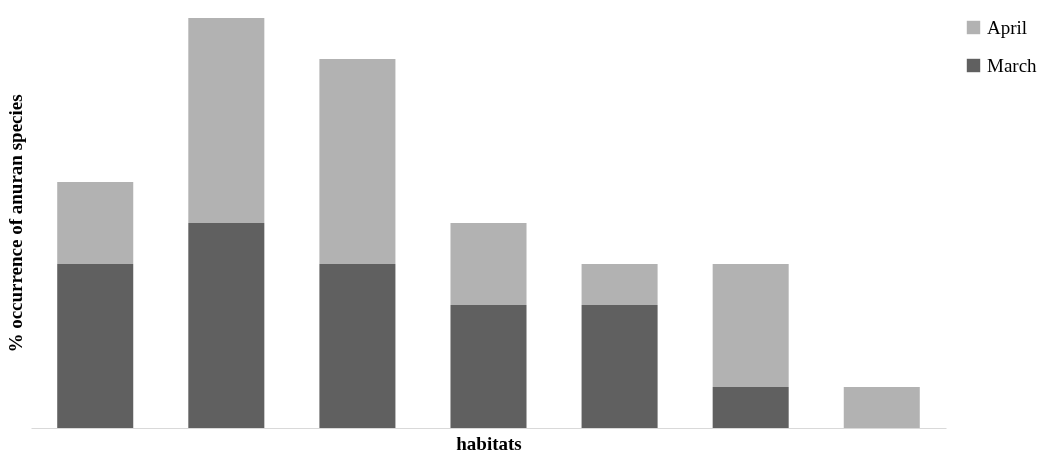 The image size is (1041, 457). Describe the element at coordinates (1012, 65) in the screenshot. I see `legend-label: March` at that location.